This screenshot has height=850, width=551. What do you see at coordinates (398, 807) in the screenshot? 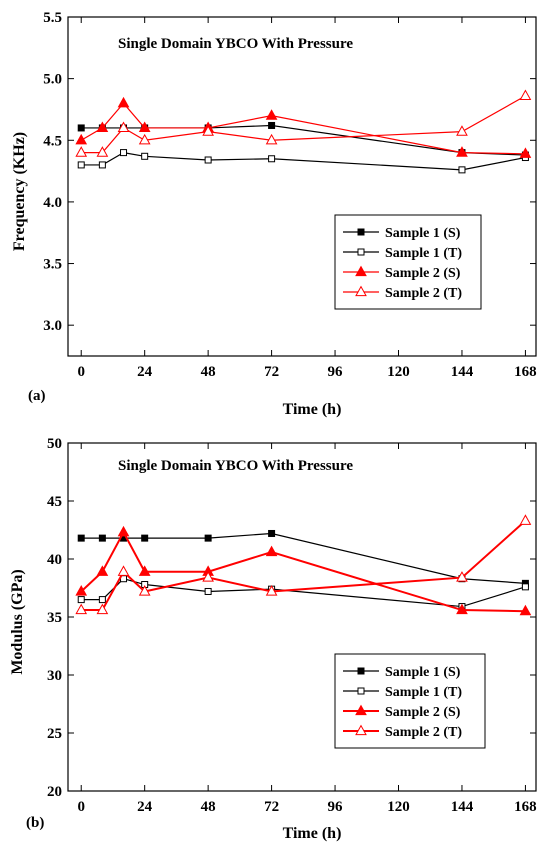
I see `x-tick-label: 120` at bounding box center [398, 807].